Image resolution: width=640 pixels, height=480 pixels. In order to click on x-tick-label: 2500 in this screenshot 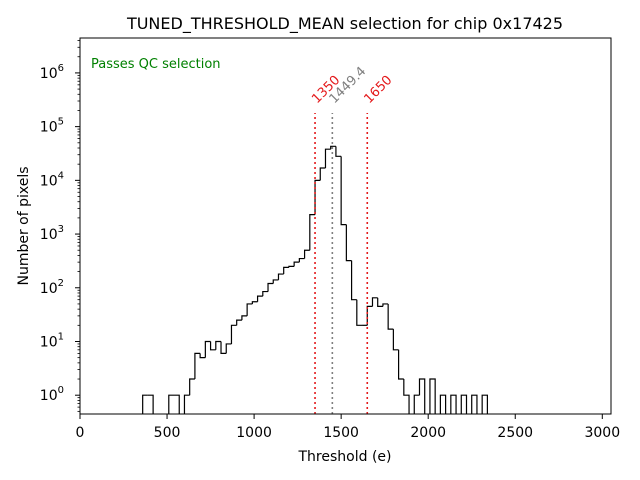, I will do `click(515, 433)`.